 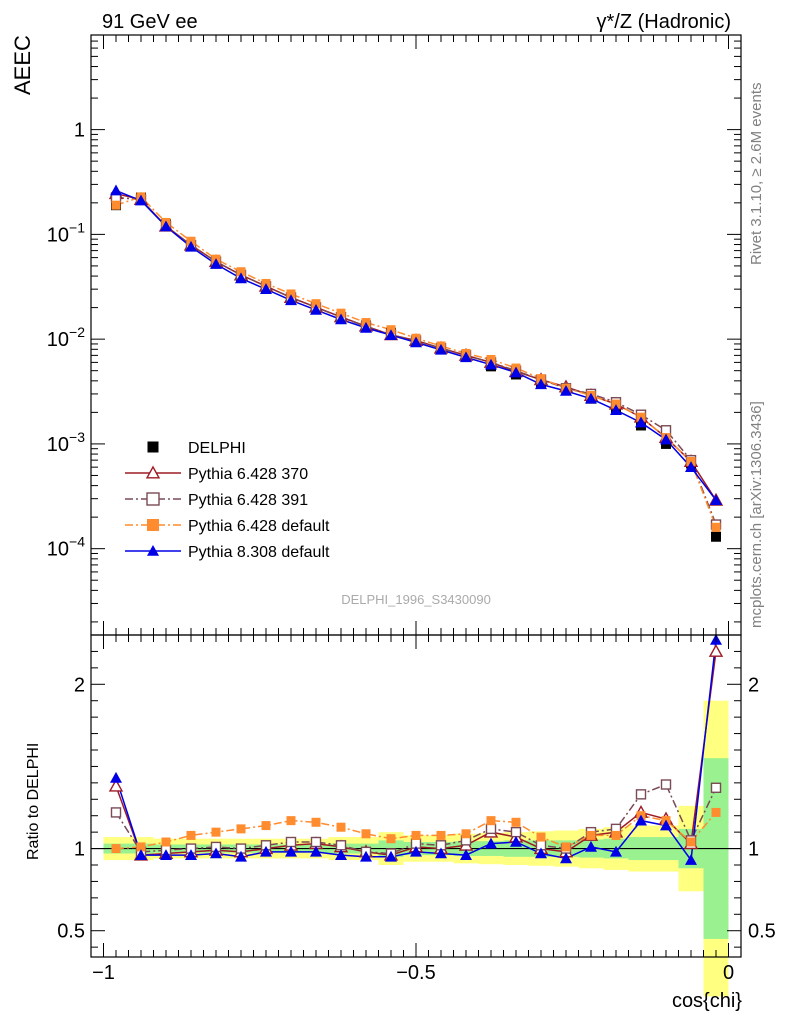 What do you see at coordinates (33, 801) in the screenshot?
I see `ratio-y-axis-label: Ratio to DELPHI` at bounding box center [33, 801].